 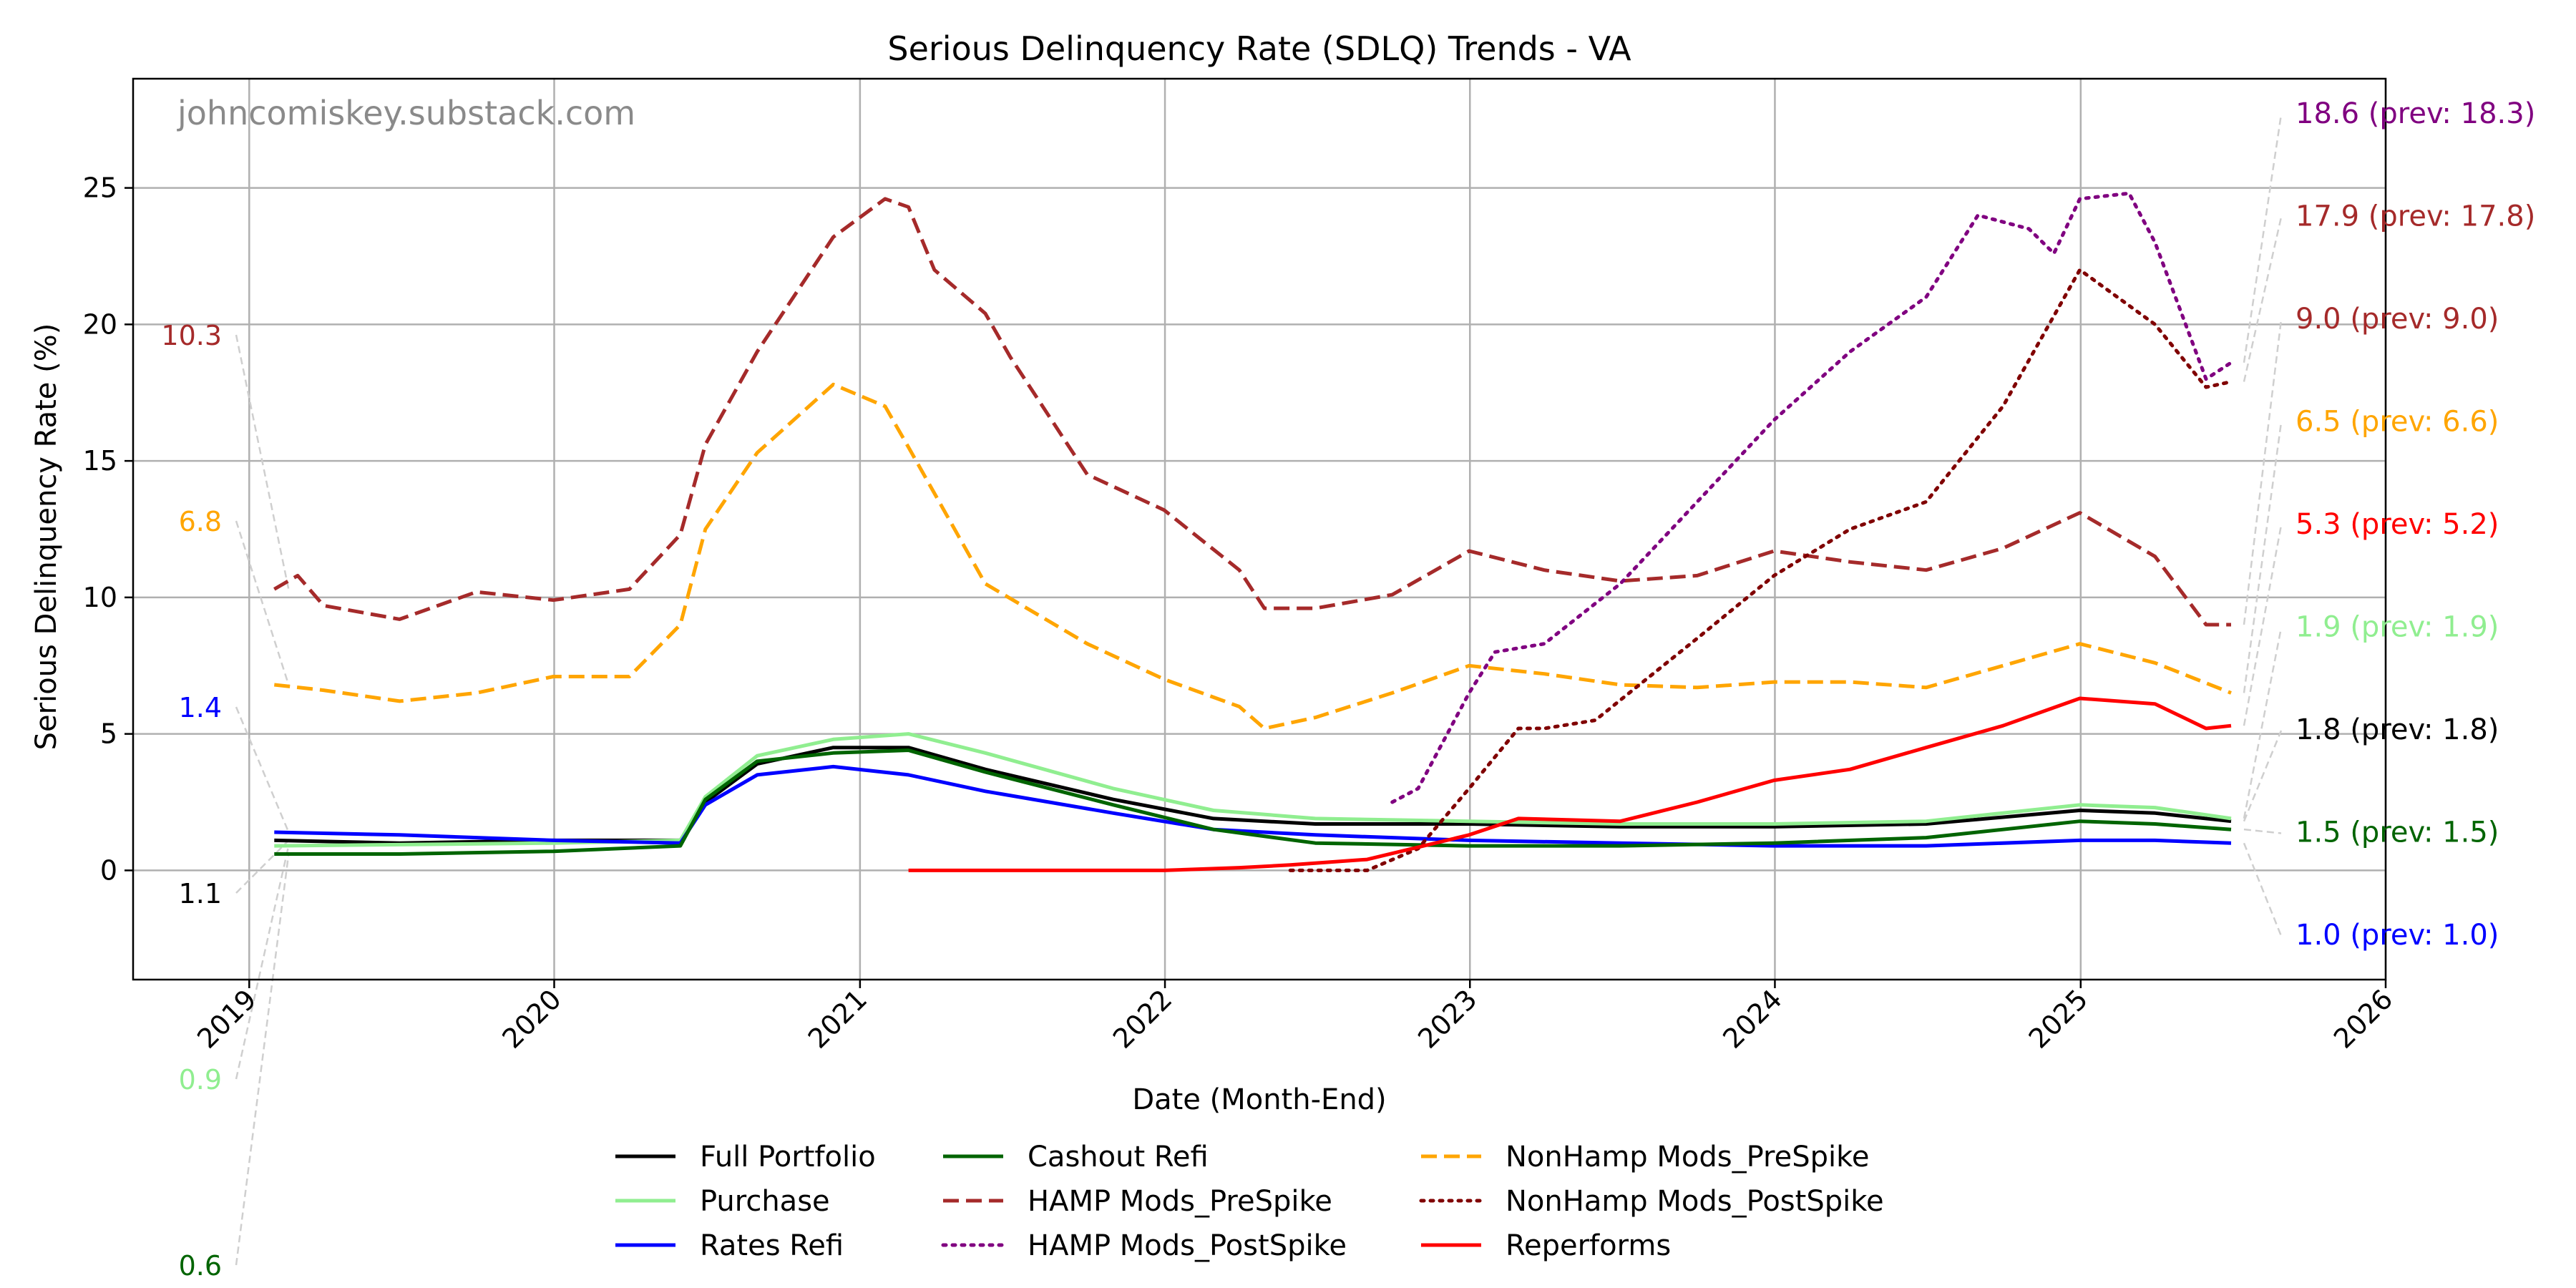 I want to click on legend-item-hamp-mods-prespike: HAMP Mods_PreSpike, so click(x=1137, y=1201).